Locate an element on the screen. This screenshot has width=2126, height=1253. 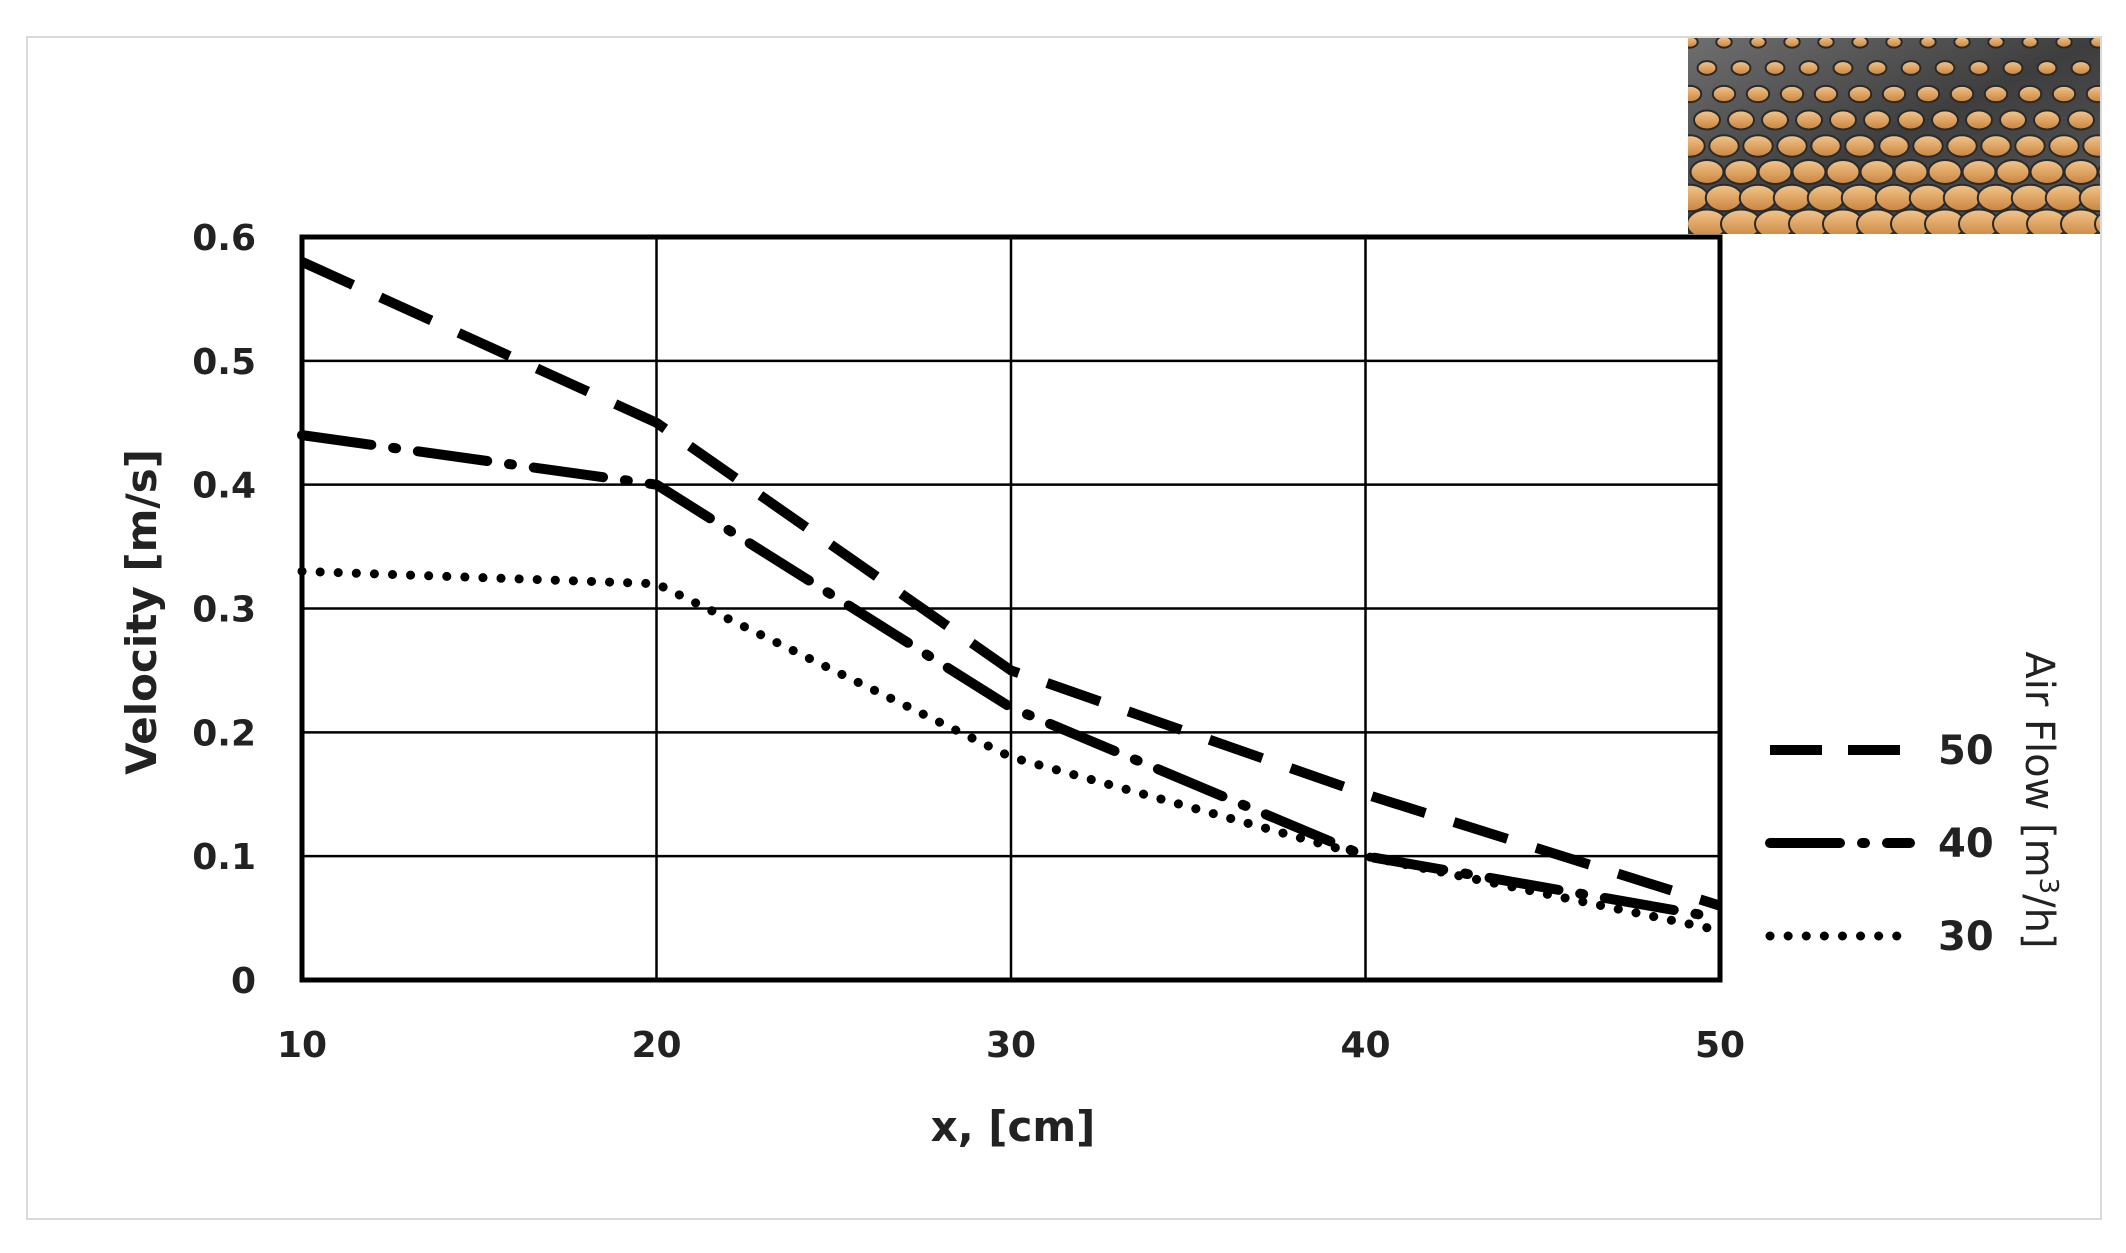
y-tick-labels: 0 0.1 0.2 0.3 0.4 0.5 0.6 is located at coordinates (224, 610).